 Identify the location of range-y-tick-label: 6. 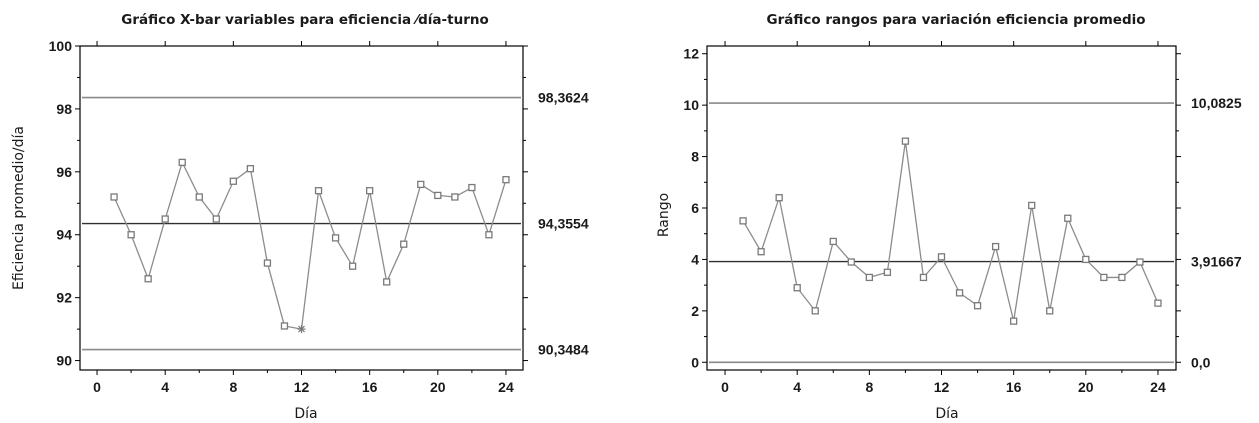
(695, 208).